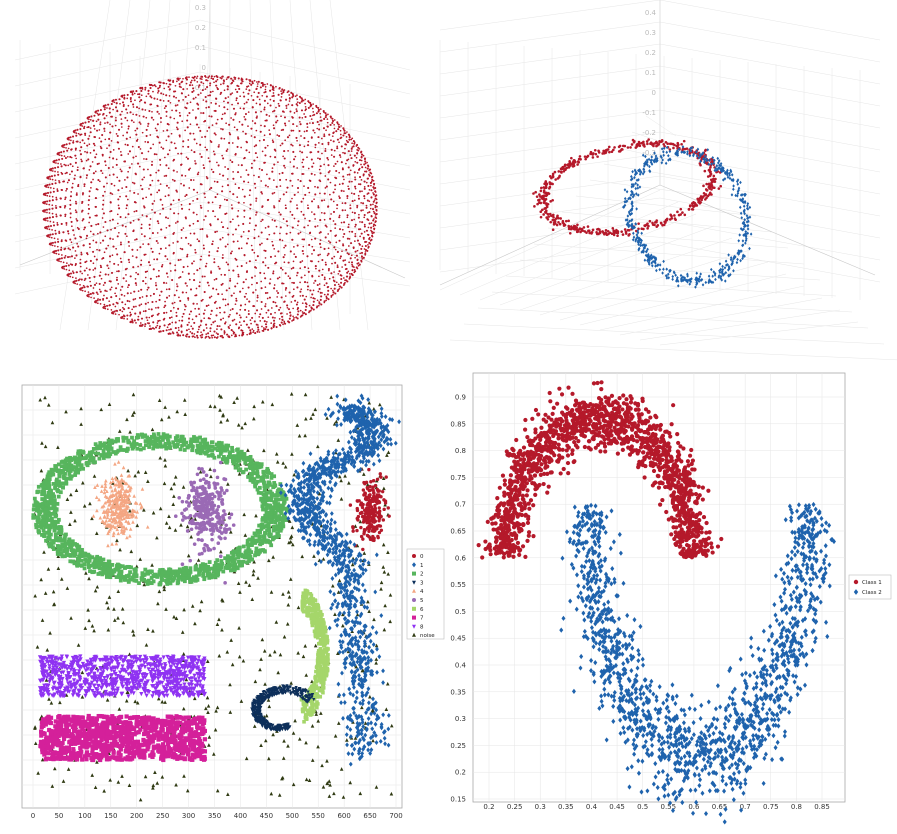  Describe the element at coordinates (649, 83) in the screenshot. I see `rings-tick-labels: 0.40.30.20.10-0.1-0.2-0.3` at that location.